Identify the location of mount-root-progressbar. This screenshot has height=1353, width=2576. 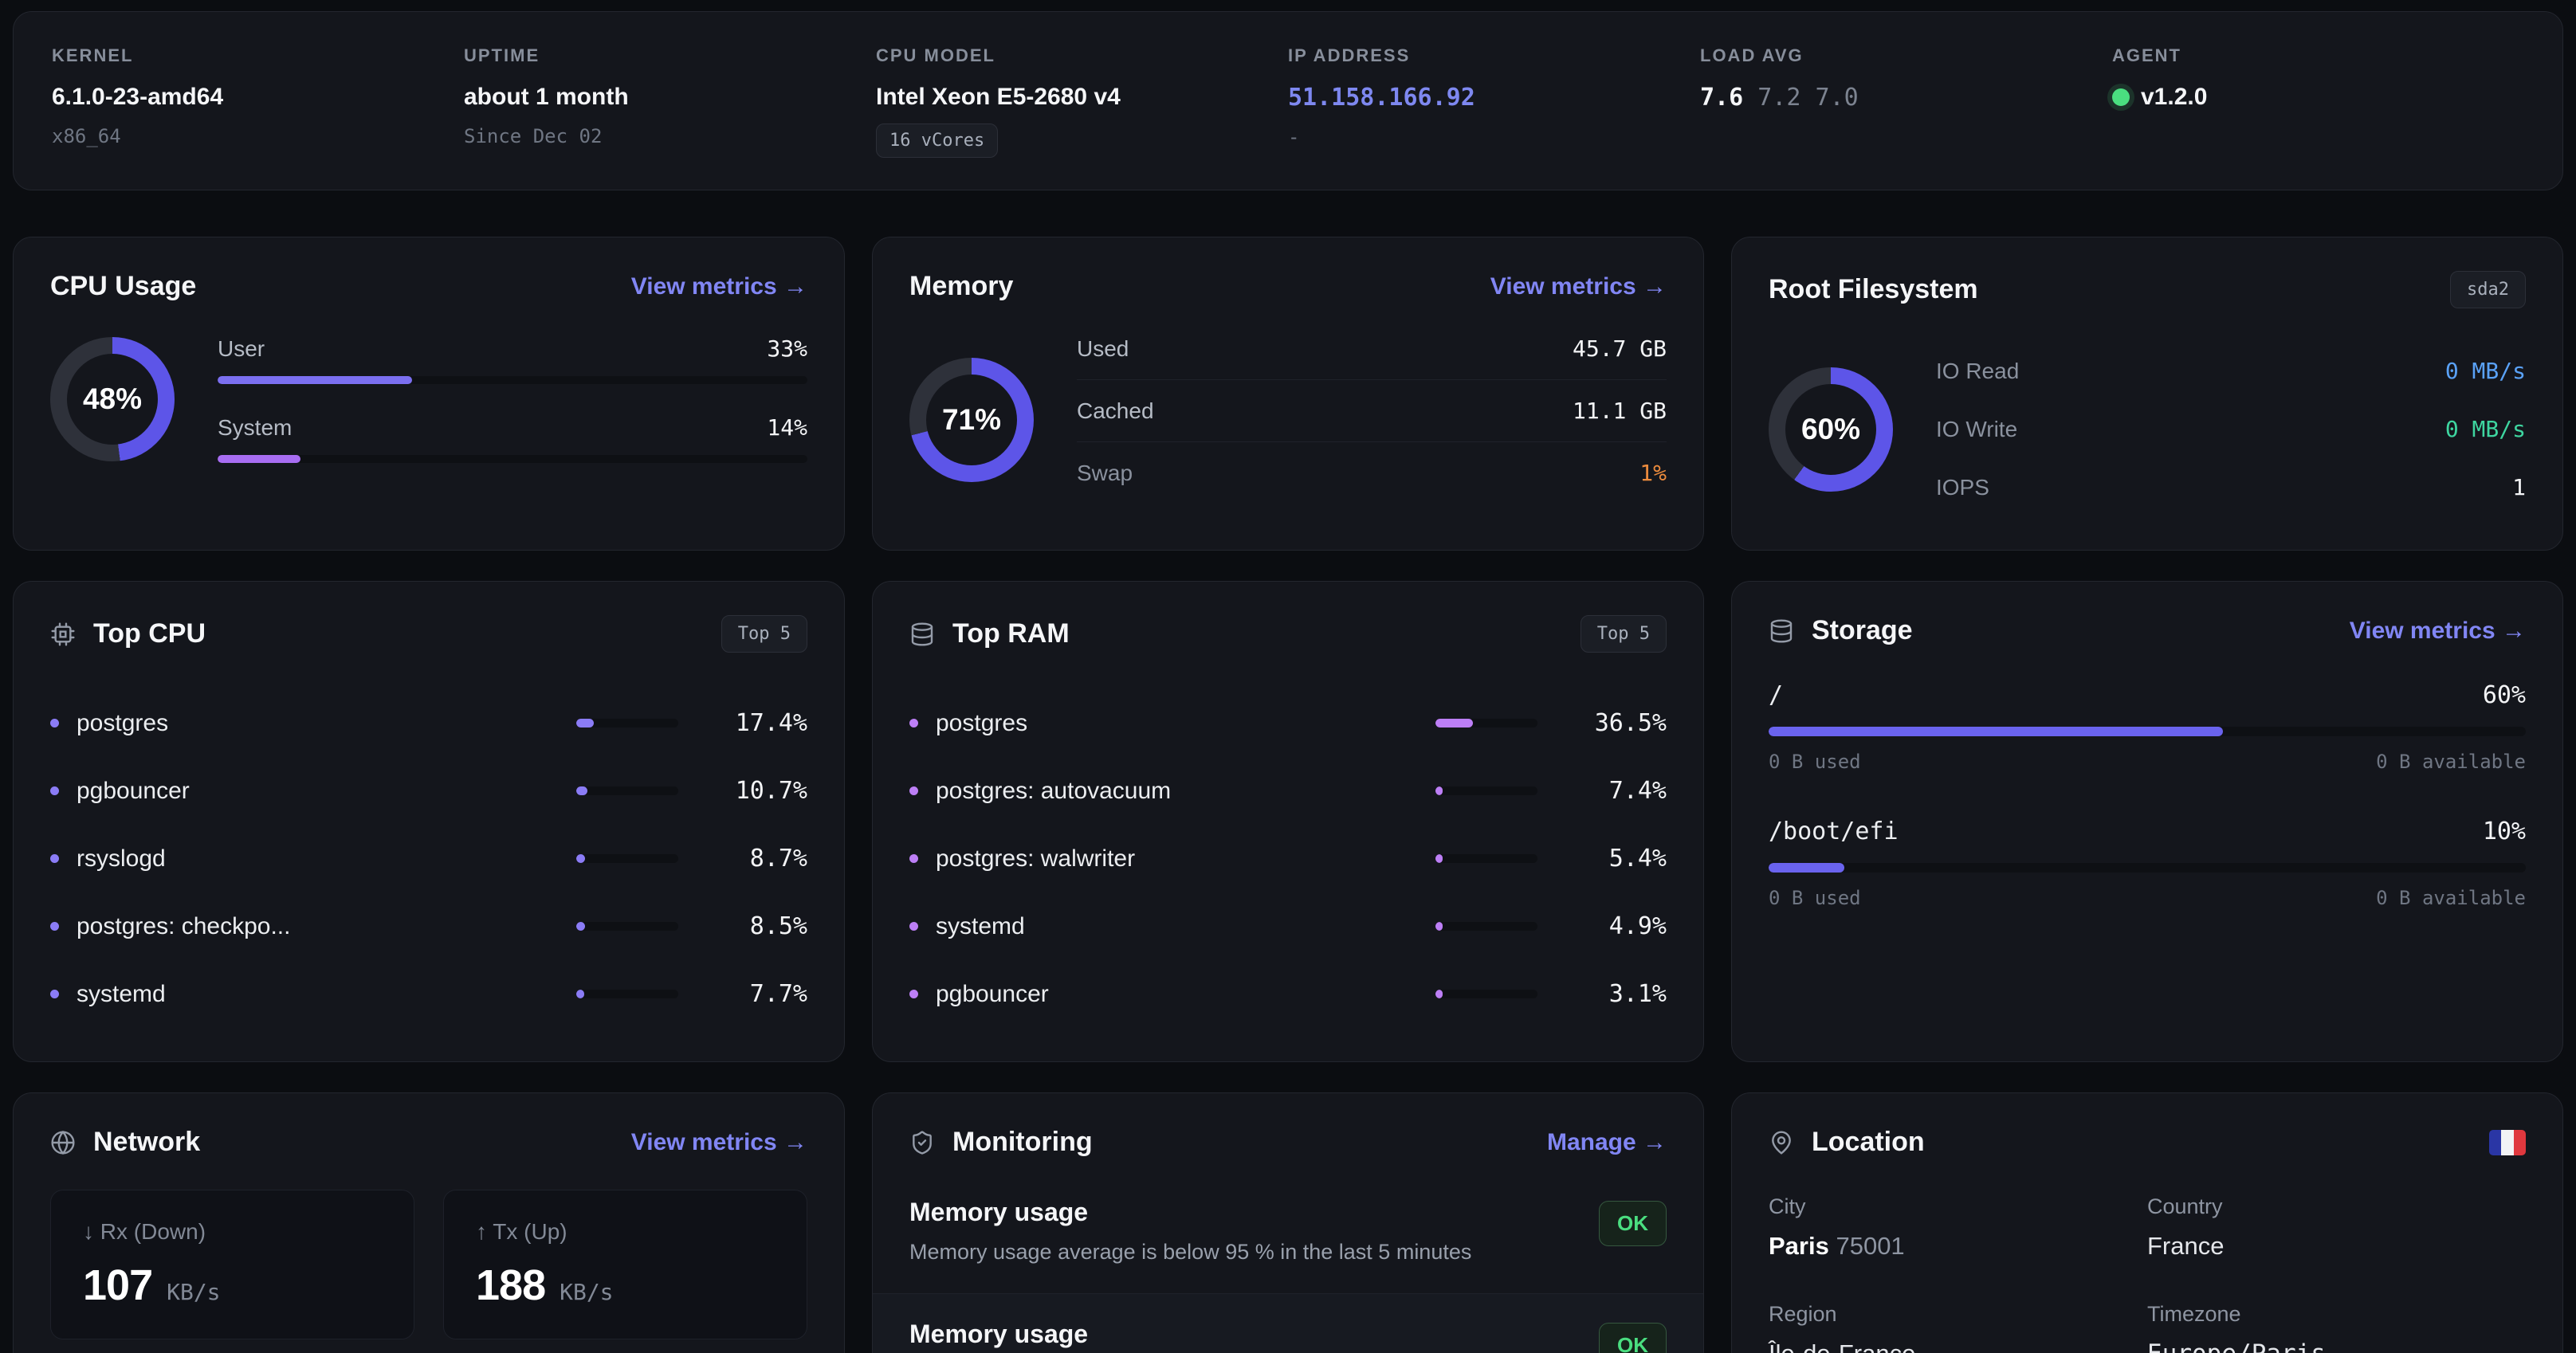
(2147, 731).